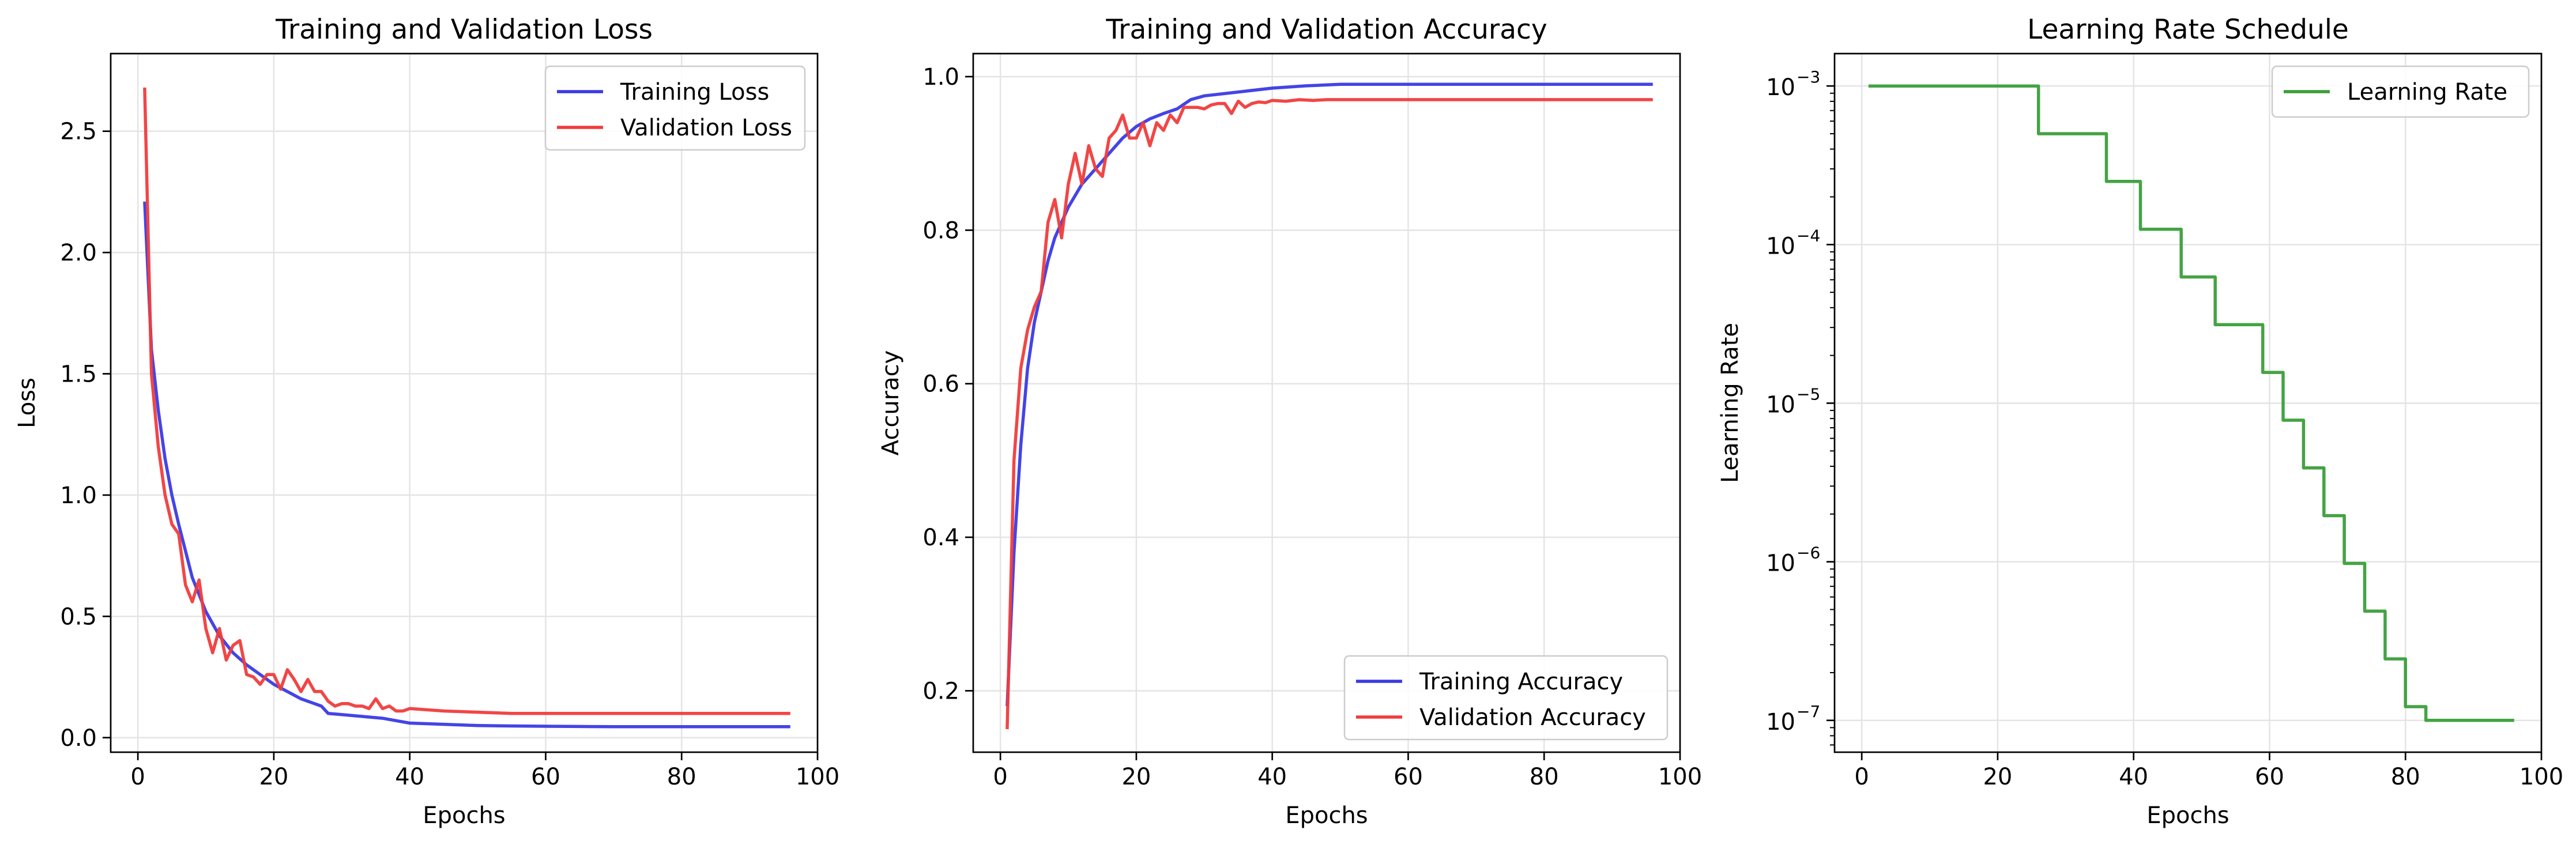 The height and width of the screenshot is (845, 2576). Describe the element at coordinates (1808, 712) in the screenshot. I see `y-tick-label-exponent: −7` at that location.